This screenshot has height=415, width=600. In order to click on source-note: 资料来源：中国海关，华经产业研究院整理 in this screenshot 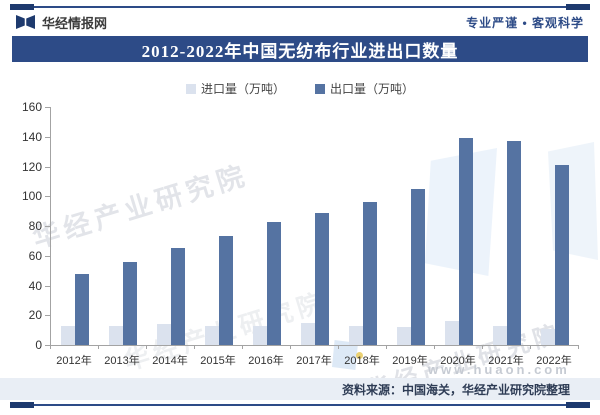, I will do `click(455, 389)`.